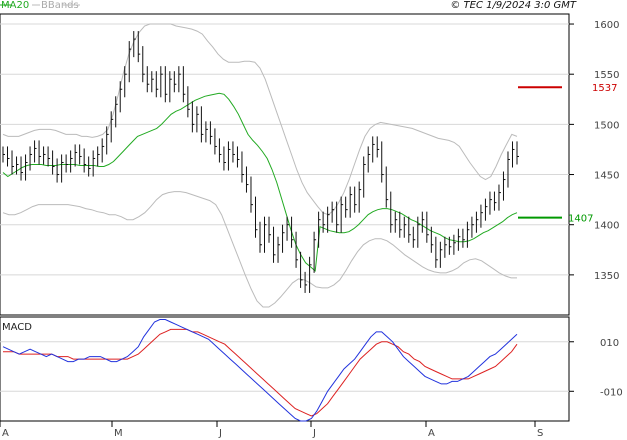 This screenshot has width=627, height=440. I want to click on macd-axis: 010 -010, so click(596, 368).